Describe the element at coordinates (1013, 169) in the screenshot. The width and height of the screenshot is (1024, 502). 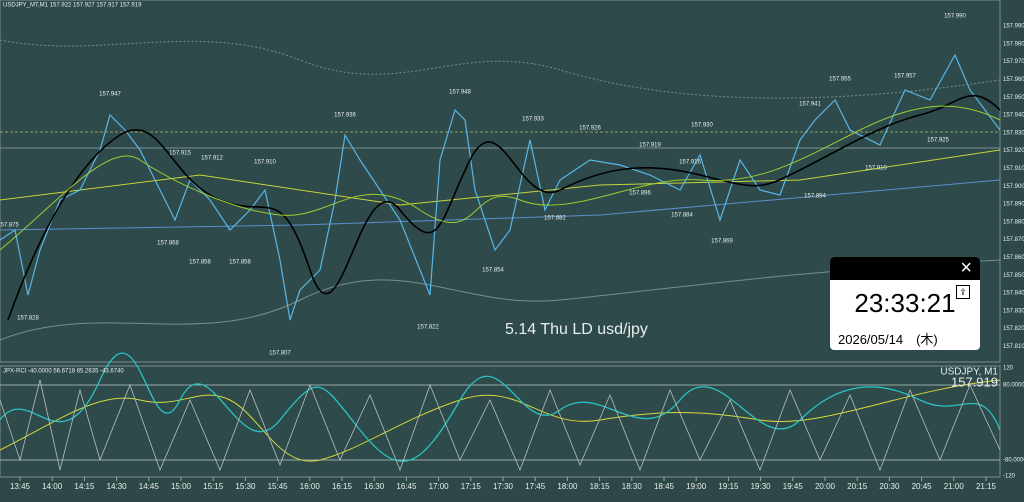
I see `price-tick-label: 157.910` at that location.